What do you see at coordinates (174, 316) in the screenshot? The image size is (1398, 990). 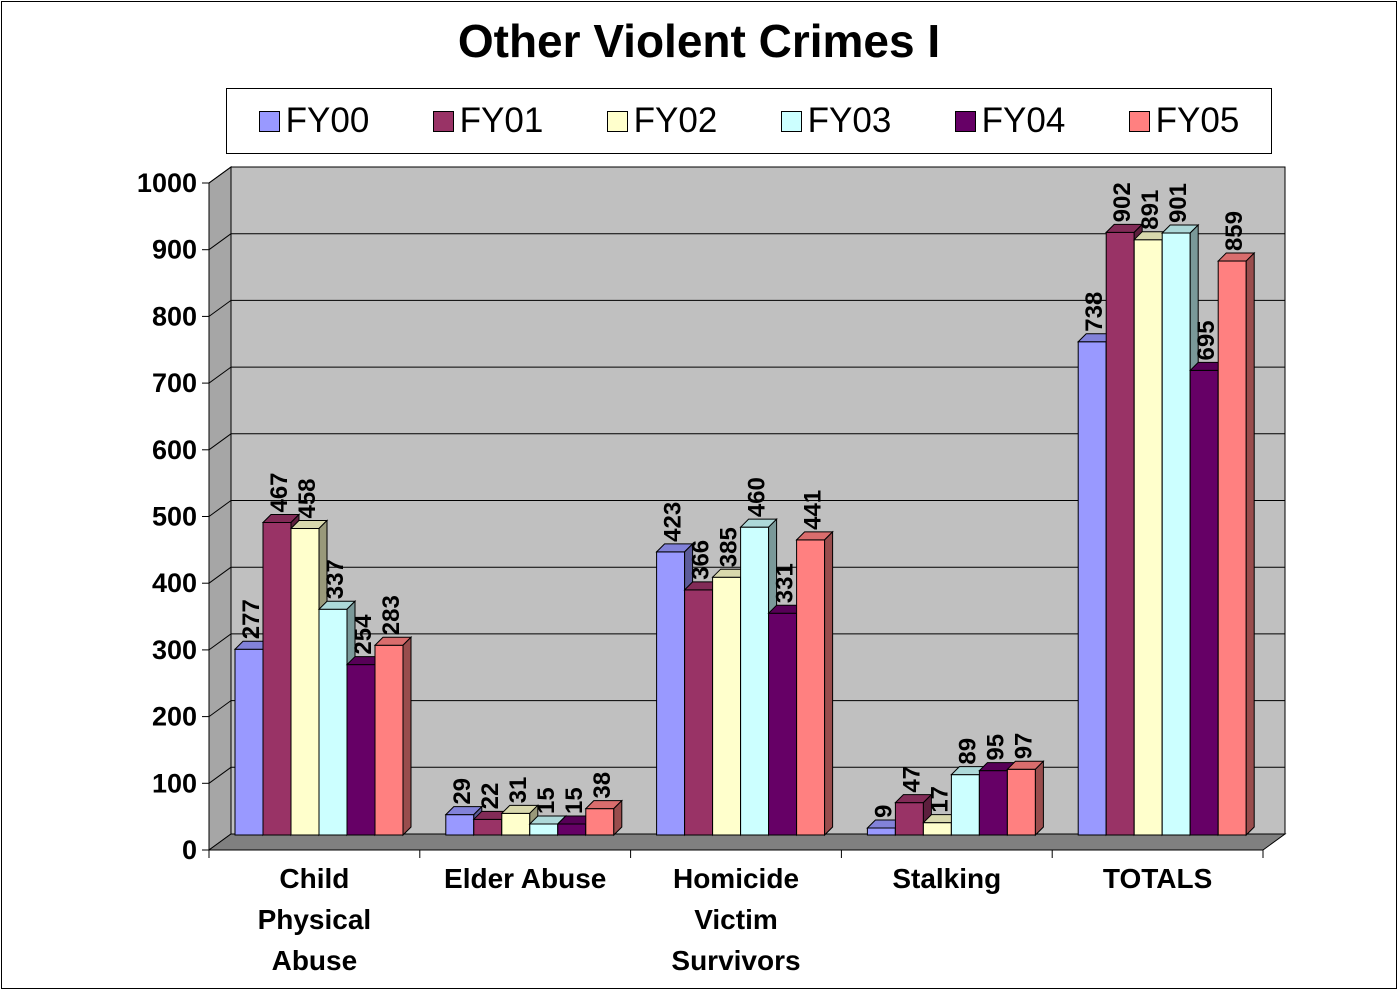 I see `y-tick-label: 800` at bounding box center [174, 316].